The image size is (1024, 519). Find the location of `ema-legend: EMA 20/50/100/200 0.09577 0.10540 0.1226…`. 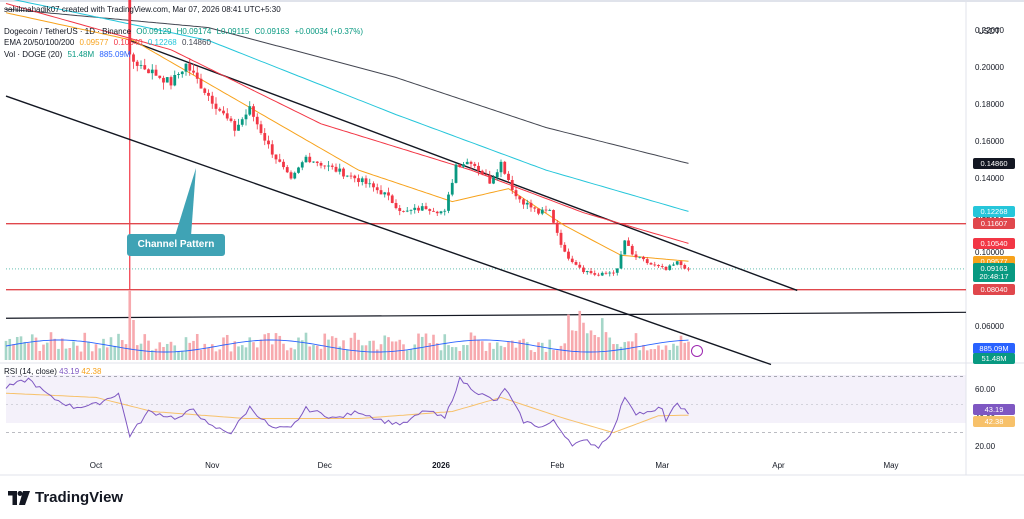

ema-legend: EMA 20/50/100/200 0.09577 0.10540 0.1226… is located at coordinates (109, 42).